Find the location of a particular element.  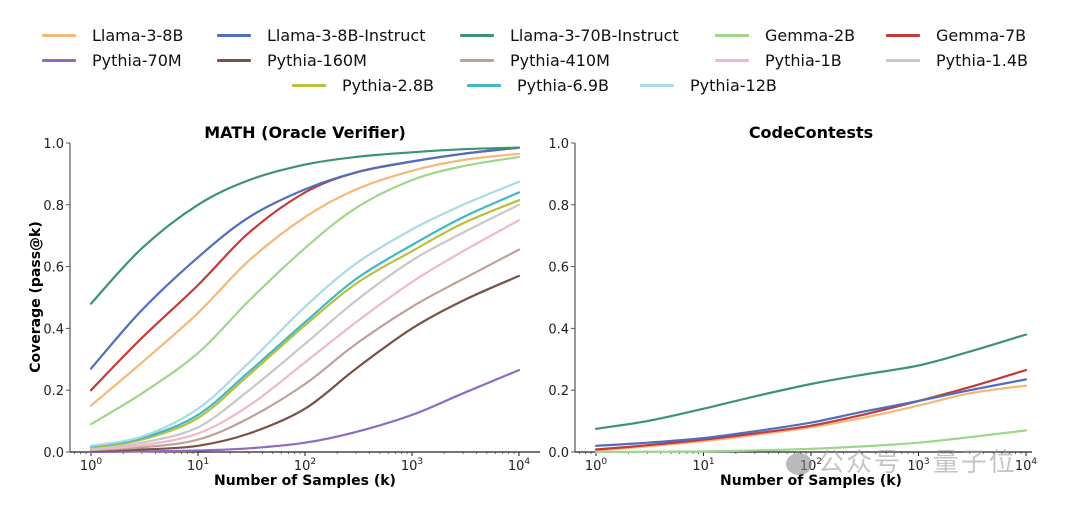

y-axis-label: Coverage (pass@k) is located at coordinates (36, 297).